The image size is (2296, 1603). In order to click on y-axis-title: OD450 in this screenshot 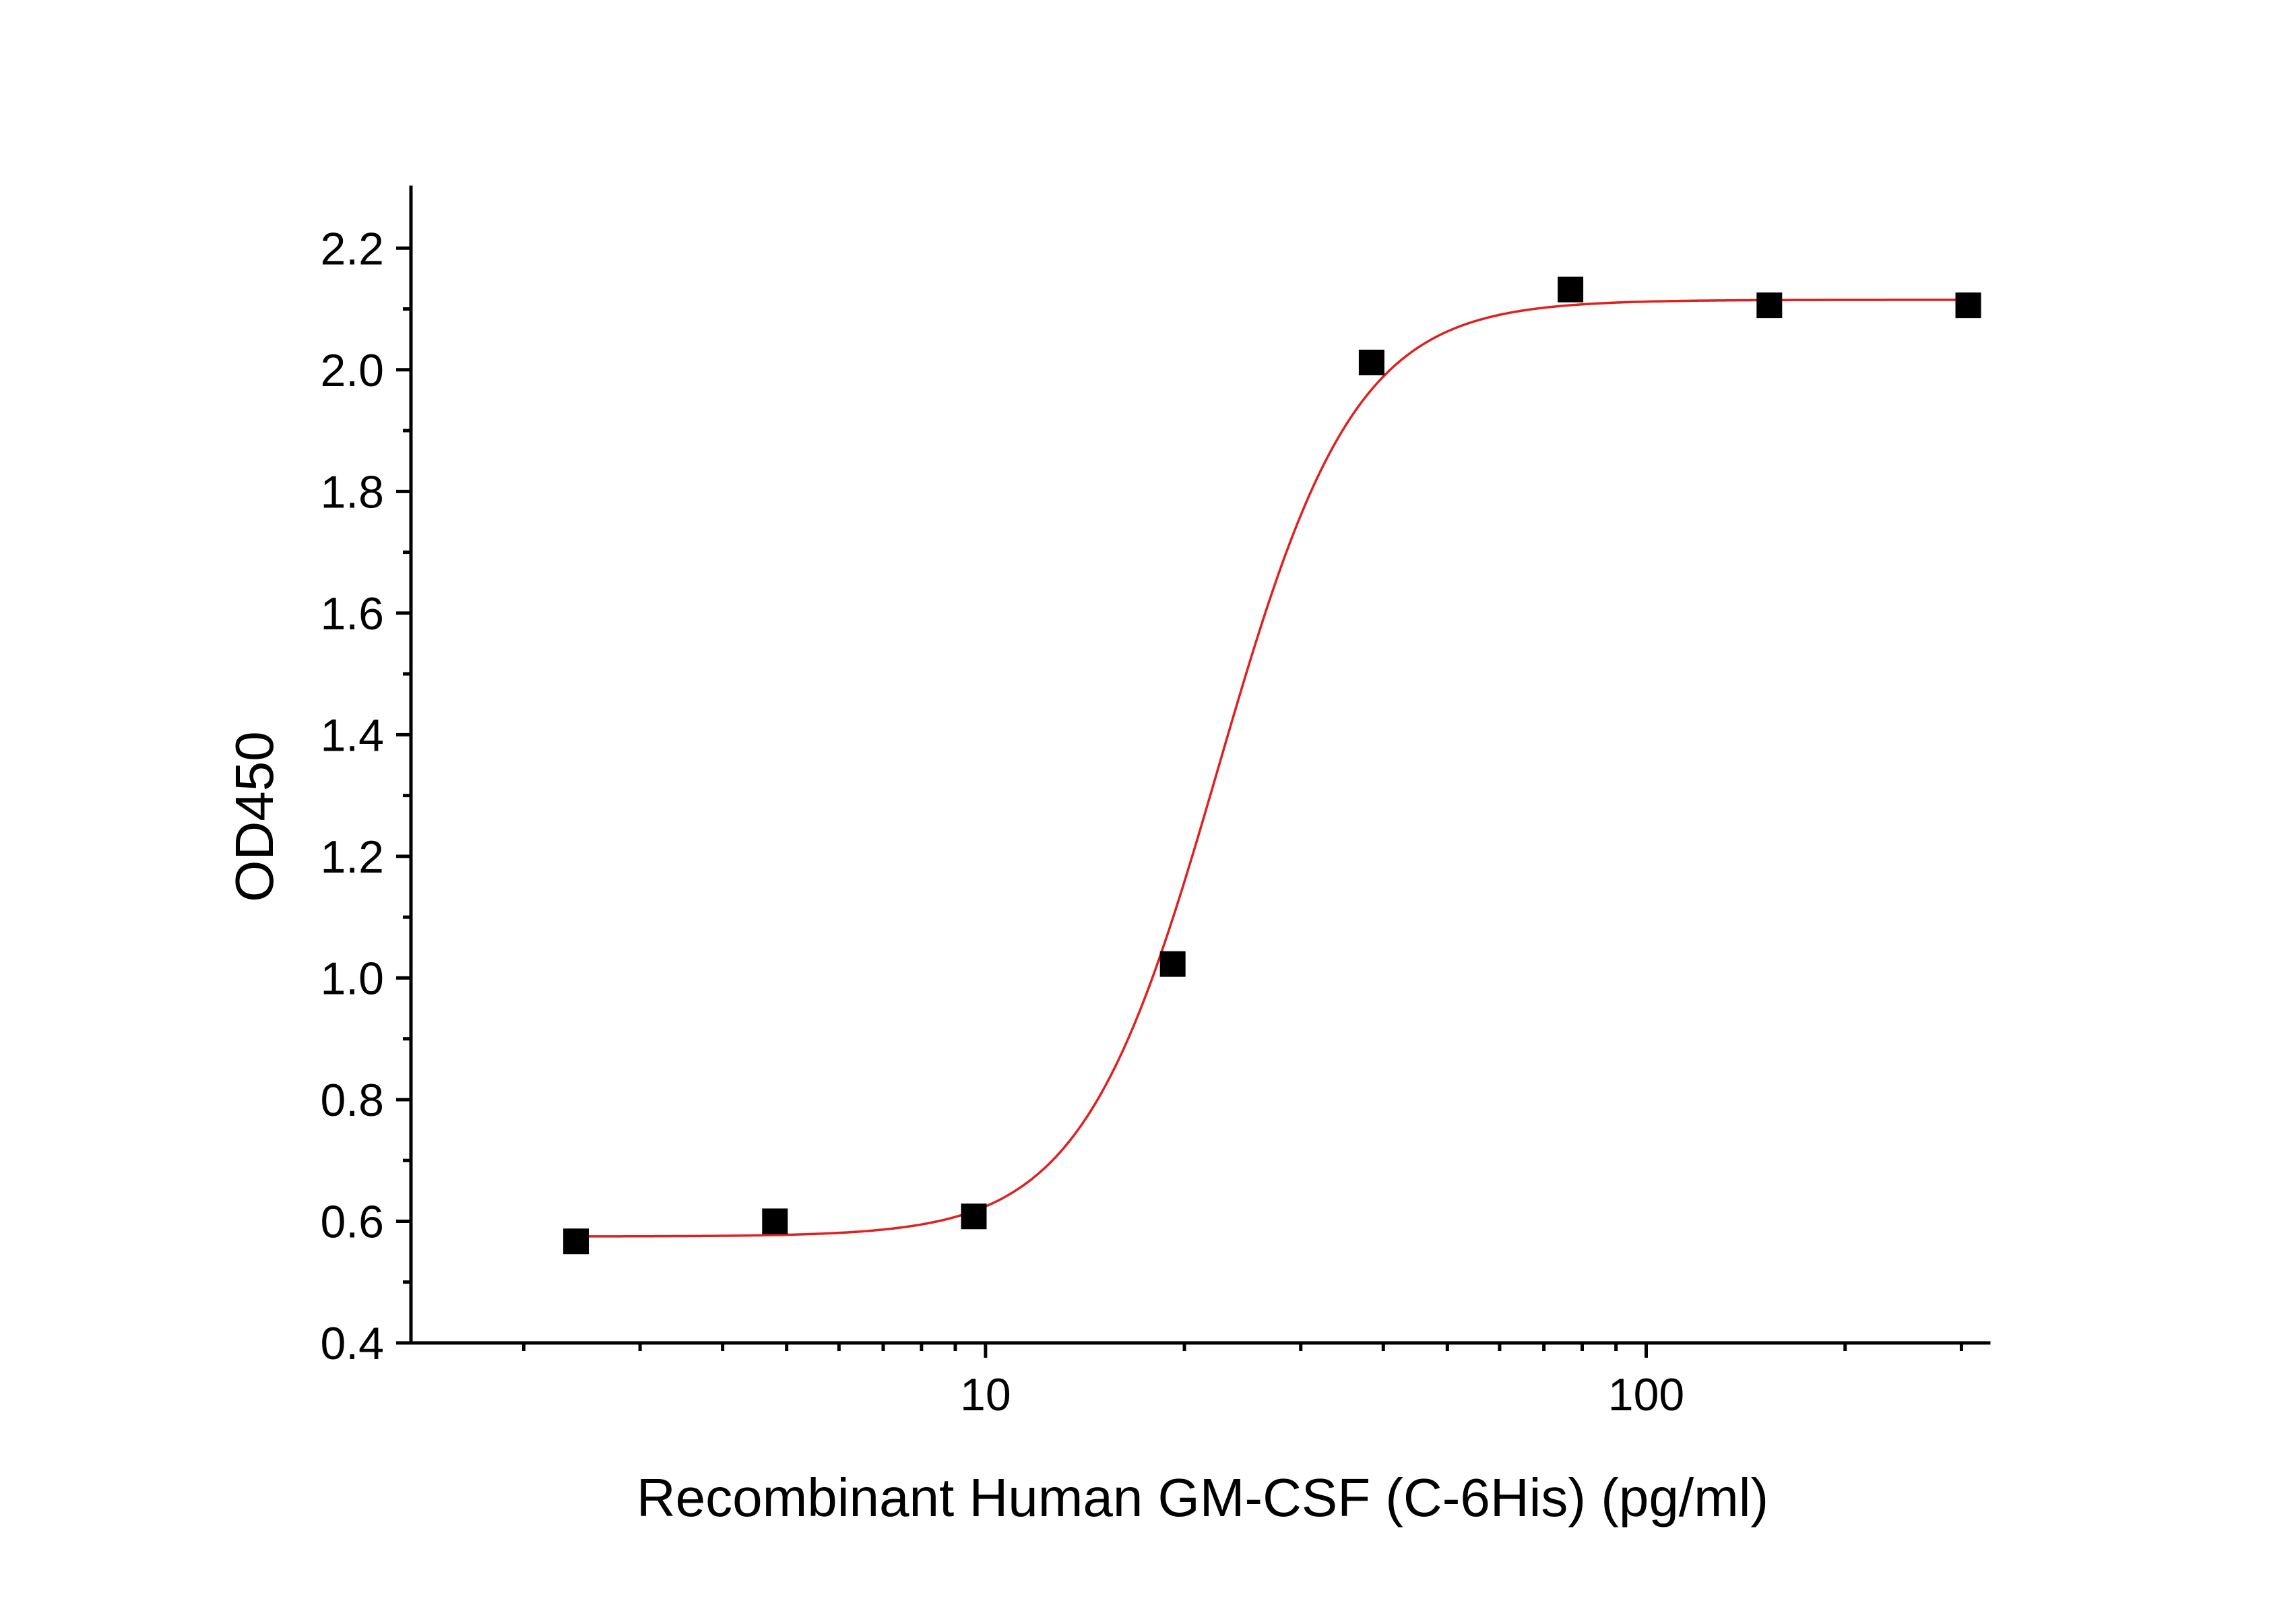, I will do `click(254, 816)`.